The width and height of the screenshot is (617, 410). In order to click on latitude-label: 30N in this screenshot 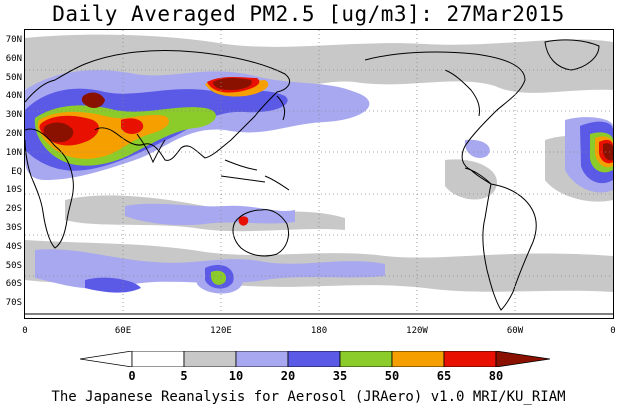, I will do `click(13, 115)`.